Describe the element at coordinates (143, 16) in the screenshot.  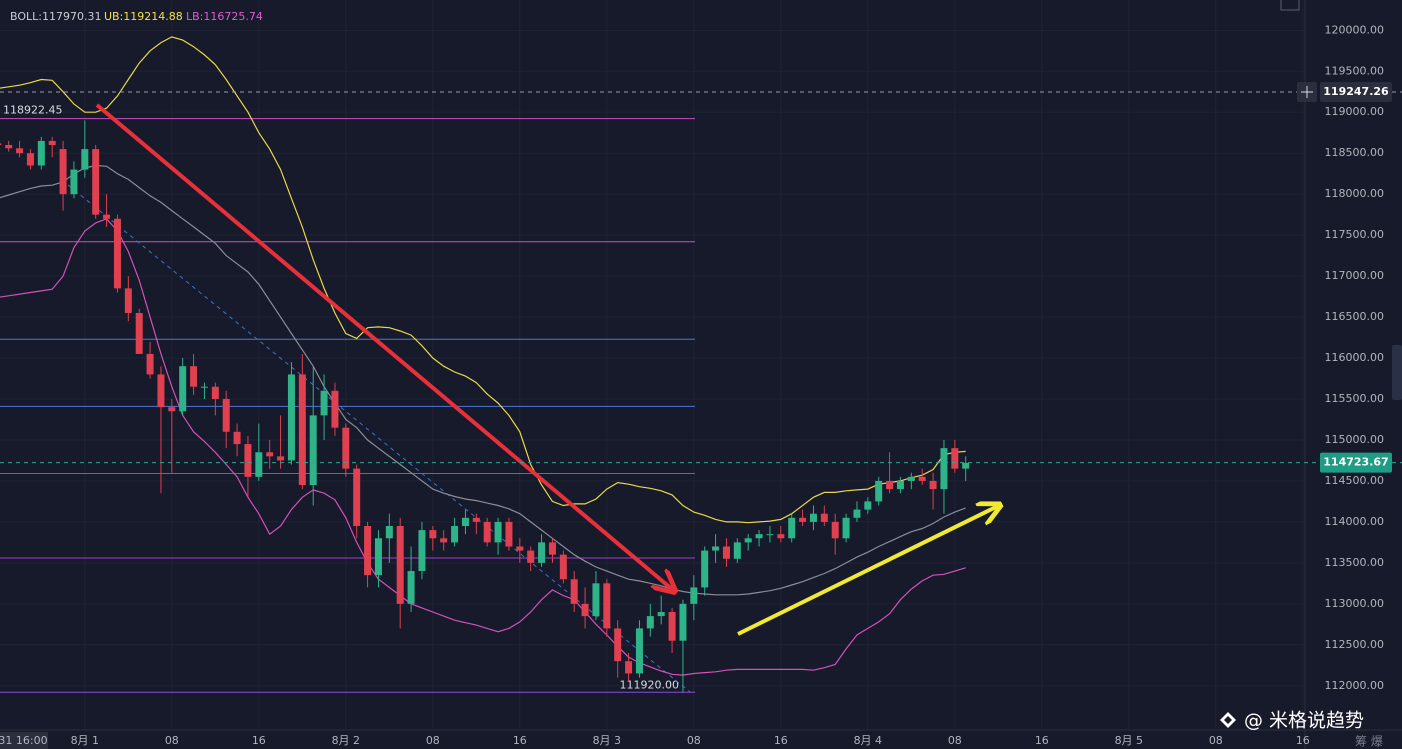
I see `indicator-ub: UB:119214.88` at that location.